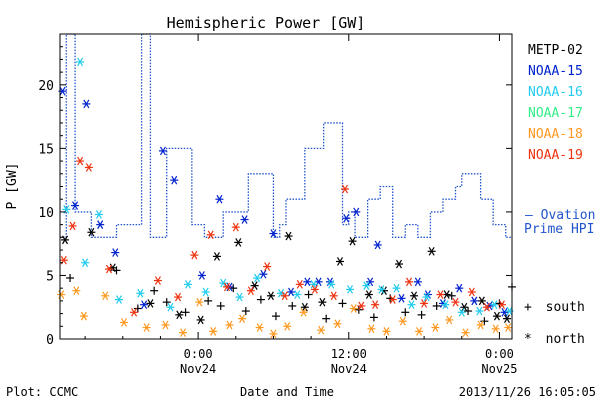  What do you see at coordinates (555, 92) in the screenshot?
I see `legend-item-noaa-16: NOAA-16` at bounding box center [555, 92].